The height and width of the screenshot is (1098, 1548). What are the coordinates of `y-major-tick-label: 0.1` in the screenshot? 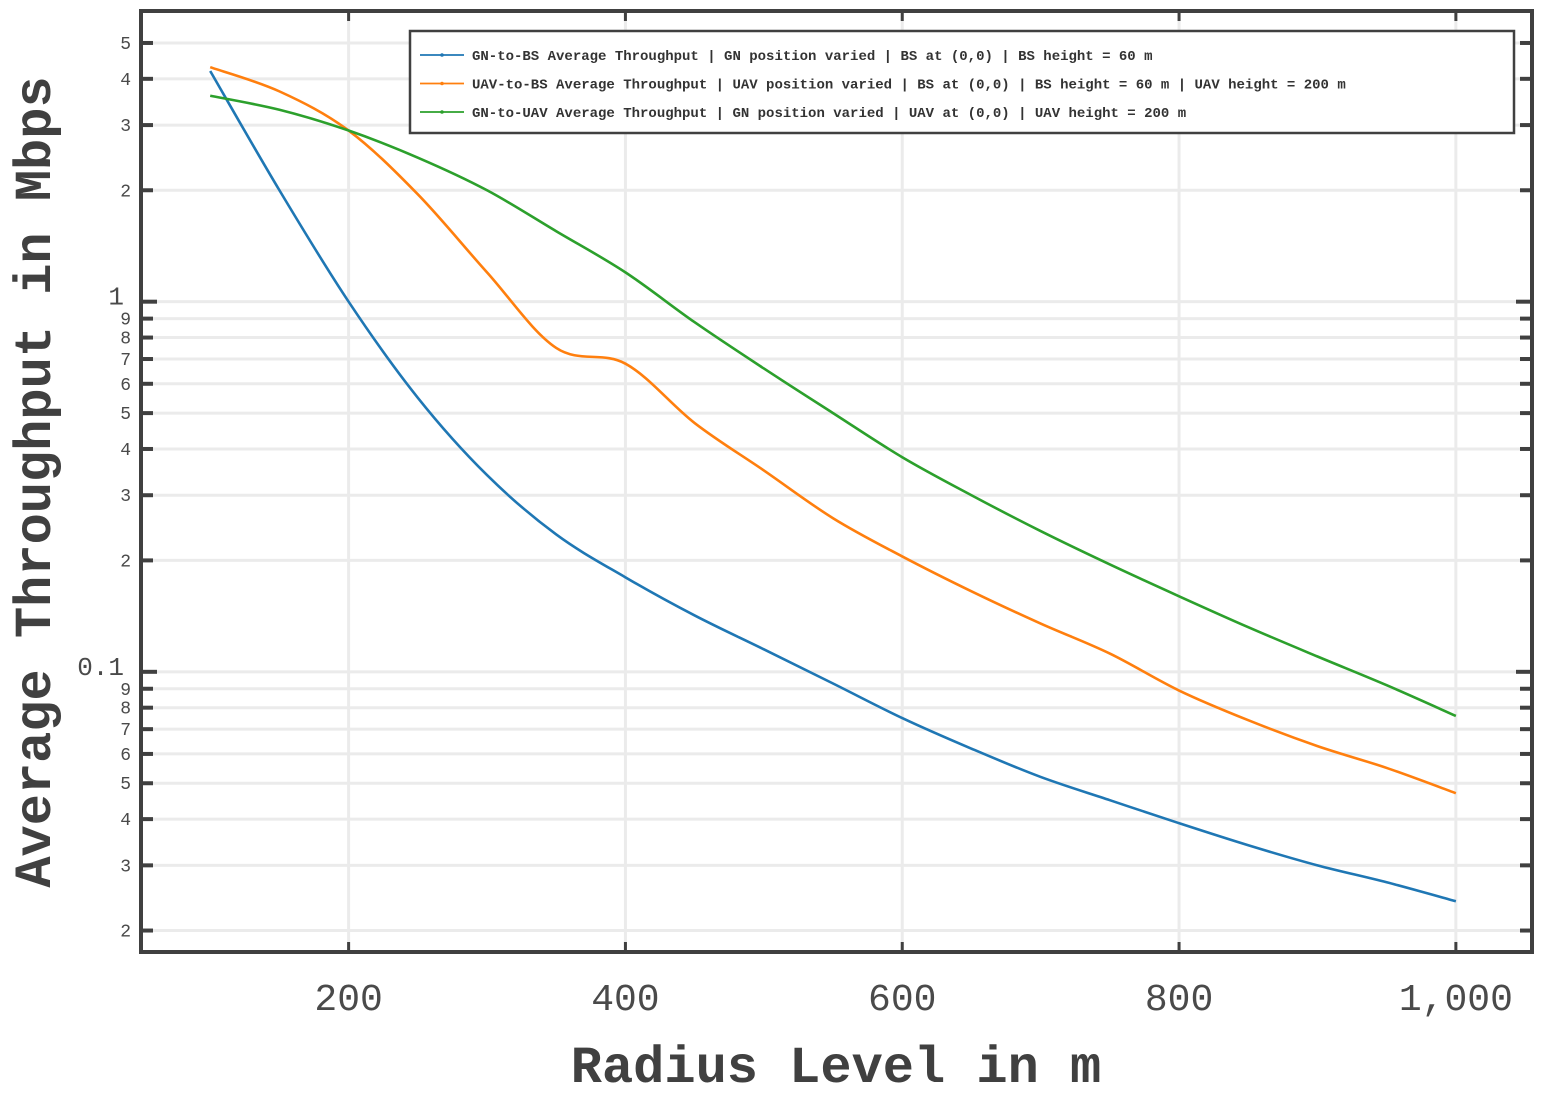 It's located at (100, 668).